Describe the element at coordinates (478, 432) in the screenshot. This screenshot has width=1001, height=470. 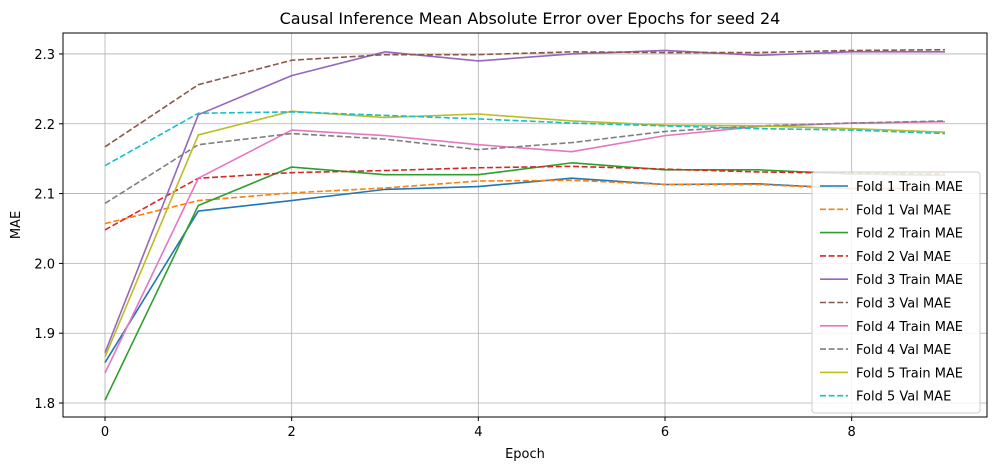
I see `x-tick-label: 4` at that location.